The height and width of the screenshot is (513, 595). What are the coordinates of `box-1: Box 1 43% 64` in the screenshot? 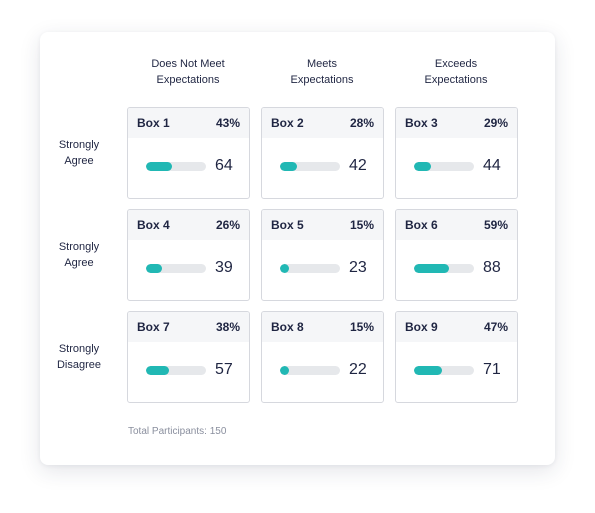 It's located at (188, 153).